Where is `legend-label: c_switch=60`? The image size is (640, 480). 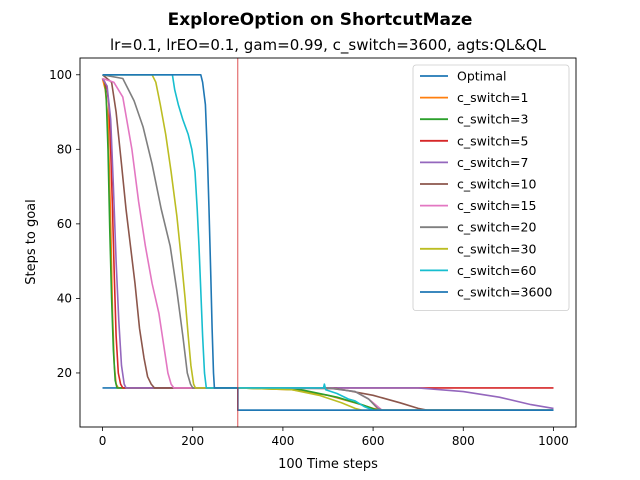
legend-label: c_switch=60 is located at coordinates (496, 270).